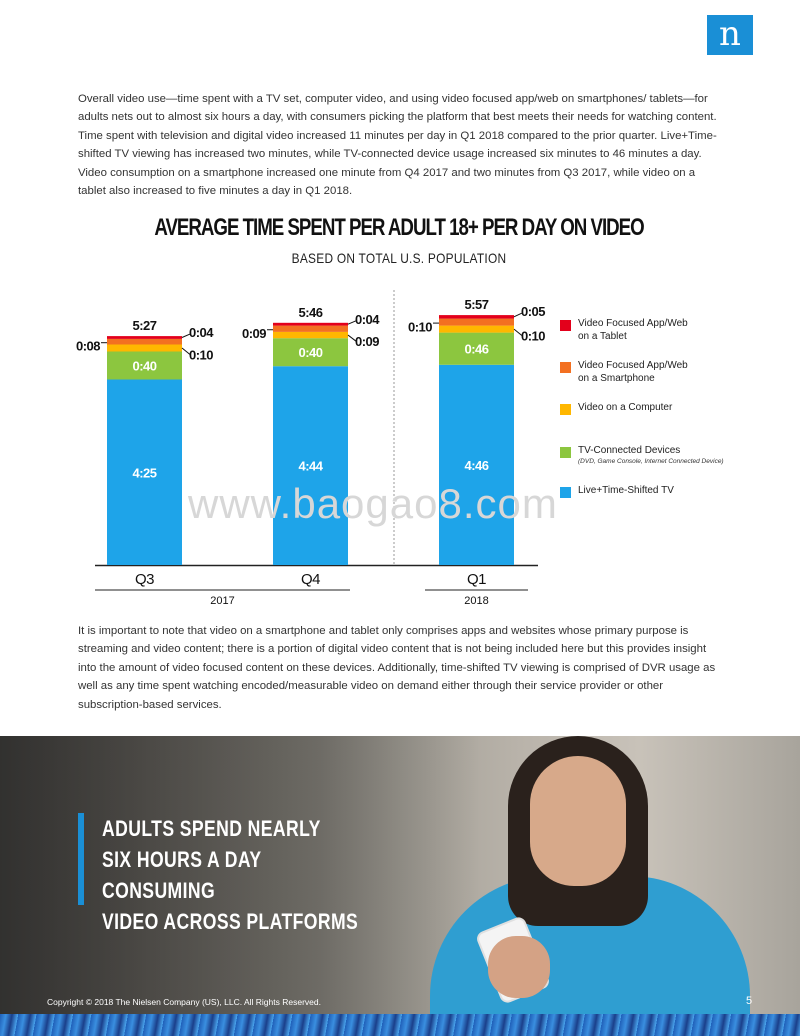  I want to click on data-label-q3-series-2: 0:10, so click(201, 355).